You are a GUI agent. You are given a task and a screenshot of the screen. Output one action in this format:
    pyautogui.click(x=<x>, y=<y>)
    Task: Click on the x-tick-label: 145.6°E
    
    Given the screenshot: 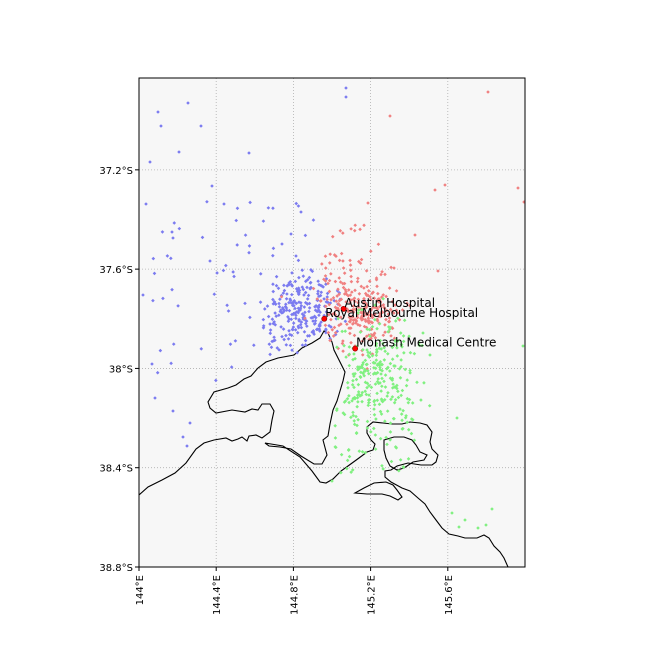 What is the action you would take?
    pyautogui.click(x=449, y=595)
    